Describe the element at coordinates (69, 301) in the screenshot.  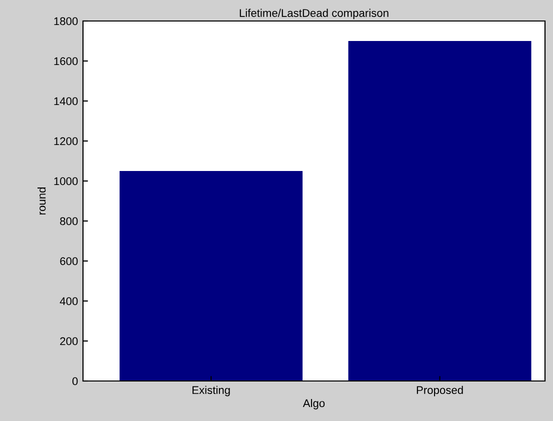
I see `y-tick-label: 400` at that location.